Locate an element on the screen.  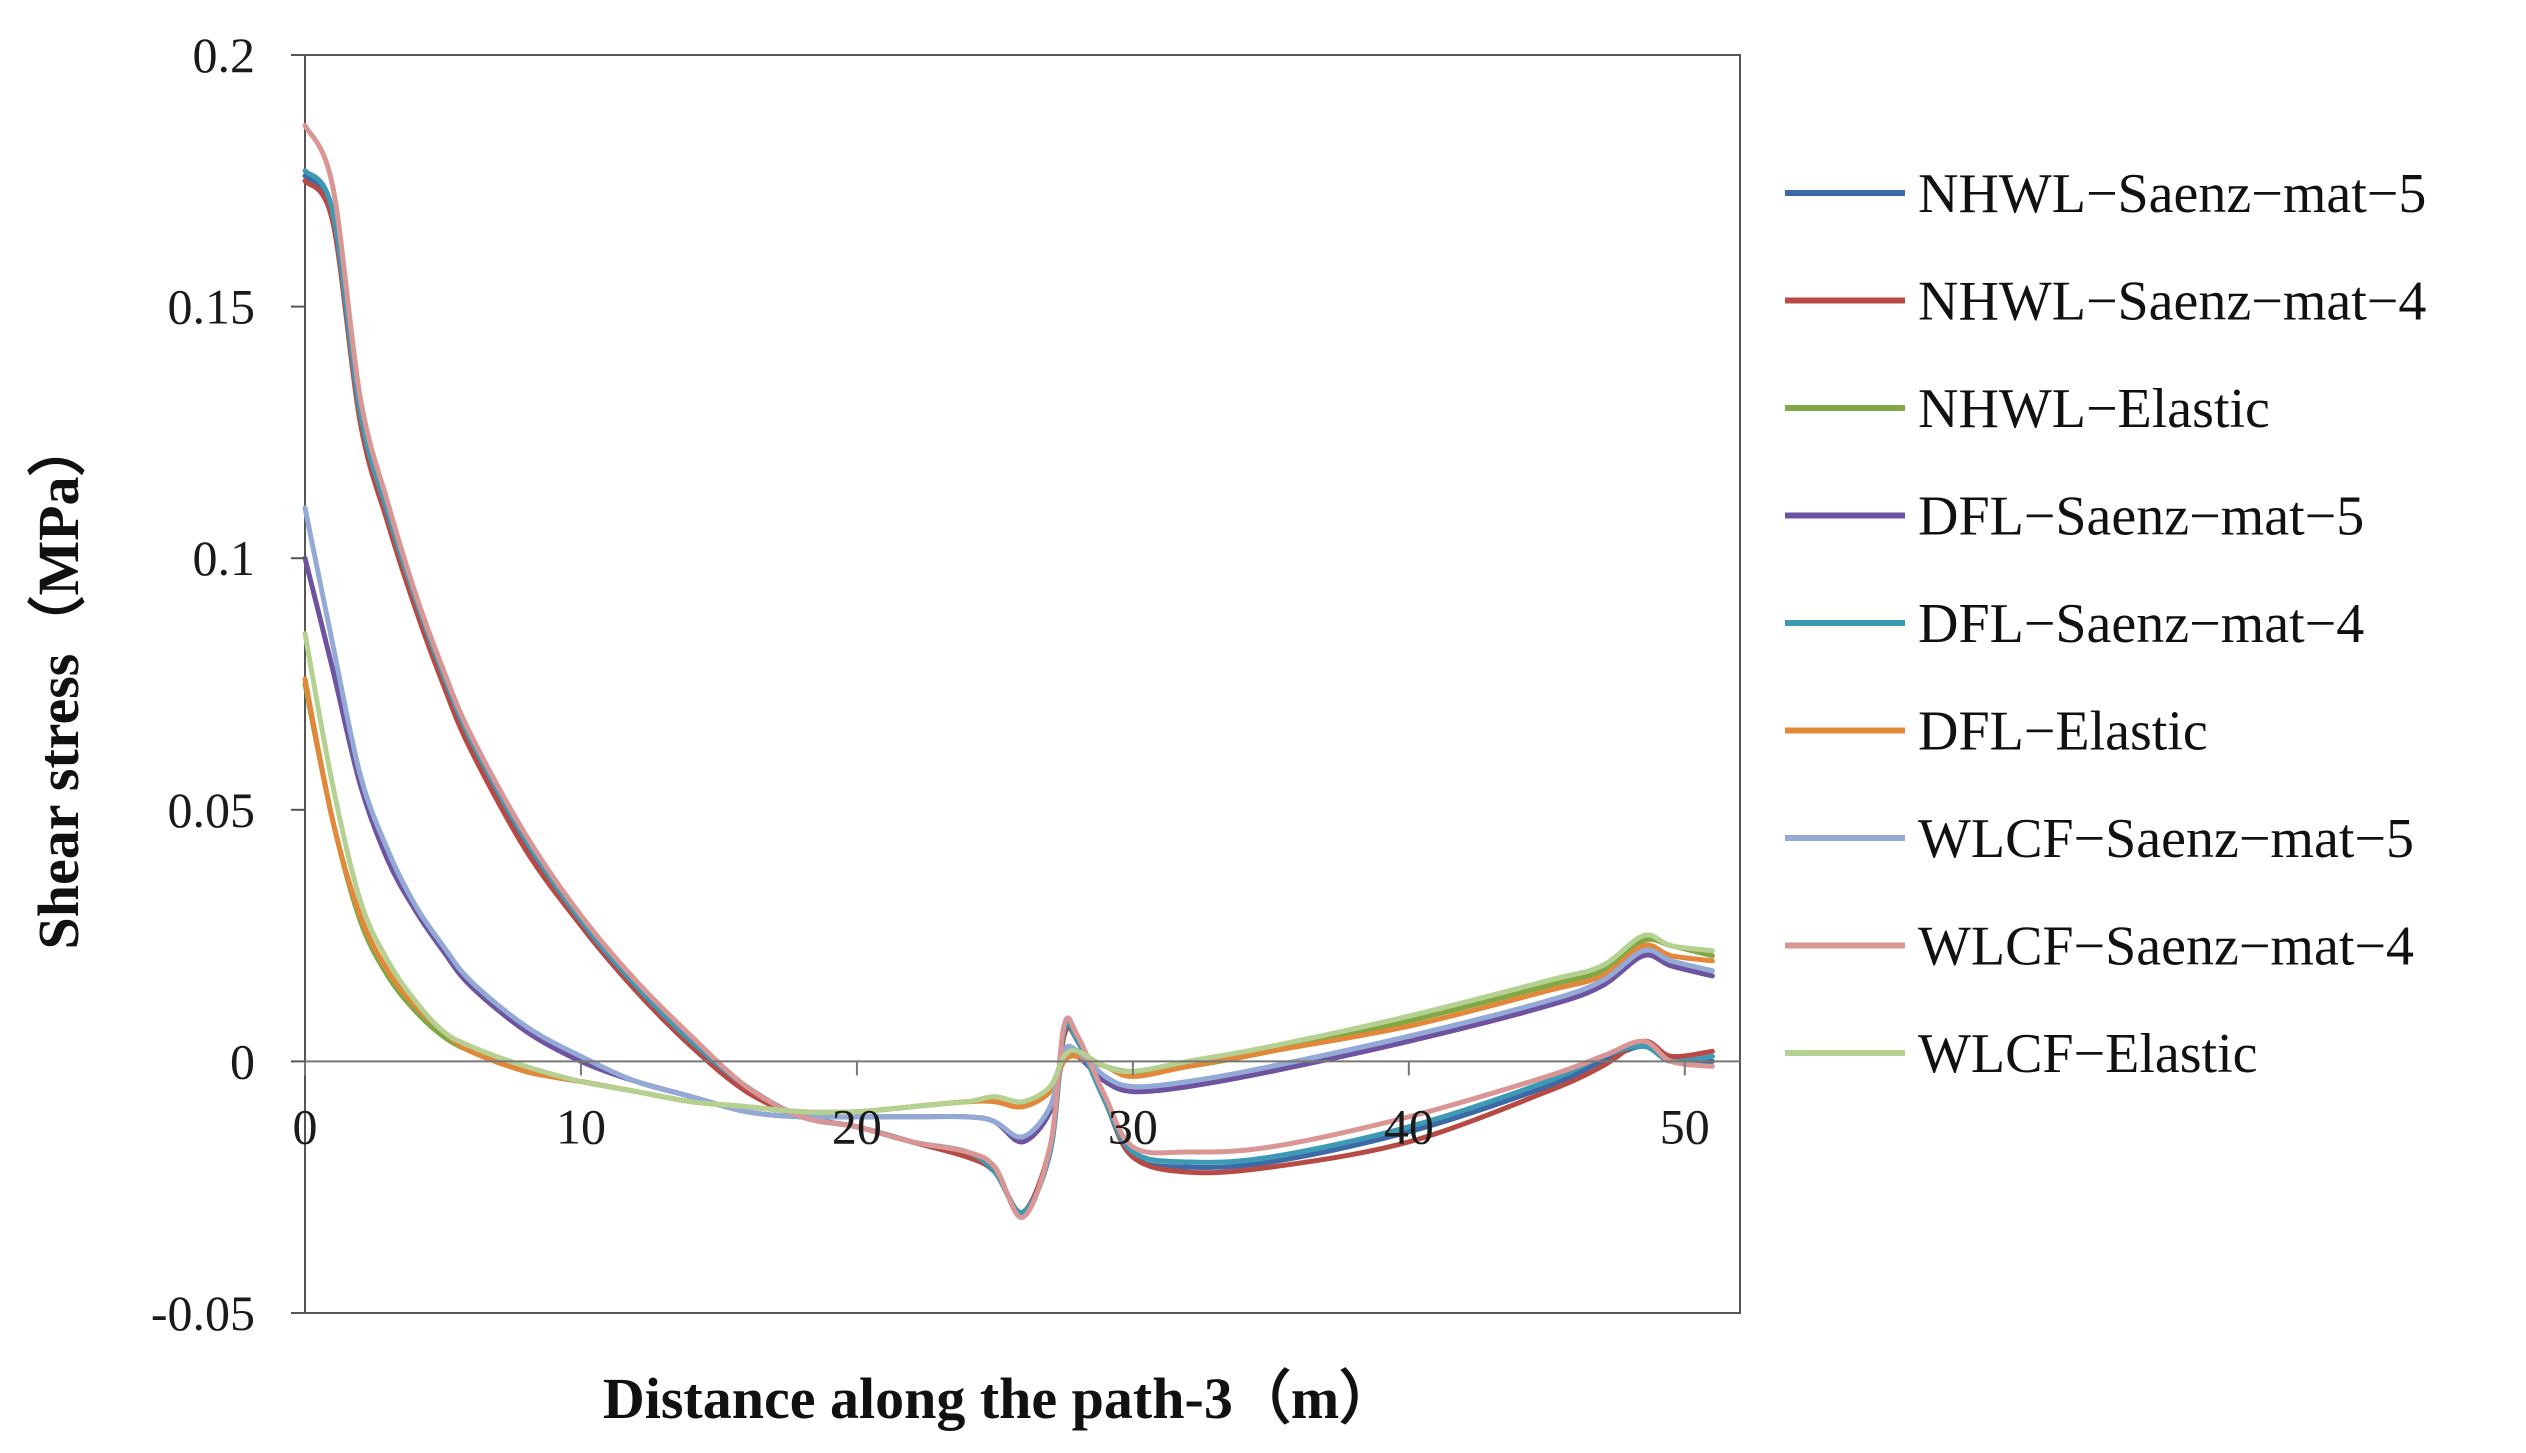
x-tick-label: 40 is located at coordinates (1409, 1126).